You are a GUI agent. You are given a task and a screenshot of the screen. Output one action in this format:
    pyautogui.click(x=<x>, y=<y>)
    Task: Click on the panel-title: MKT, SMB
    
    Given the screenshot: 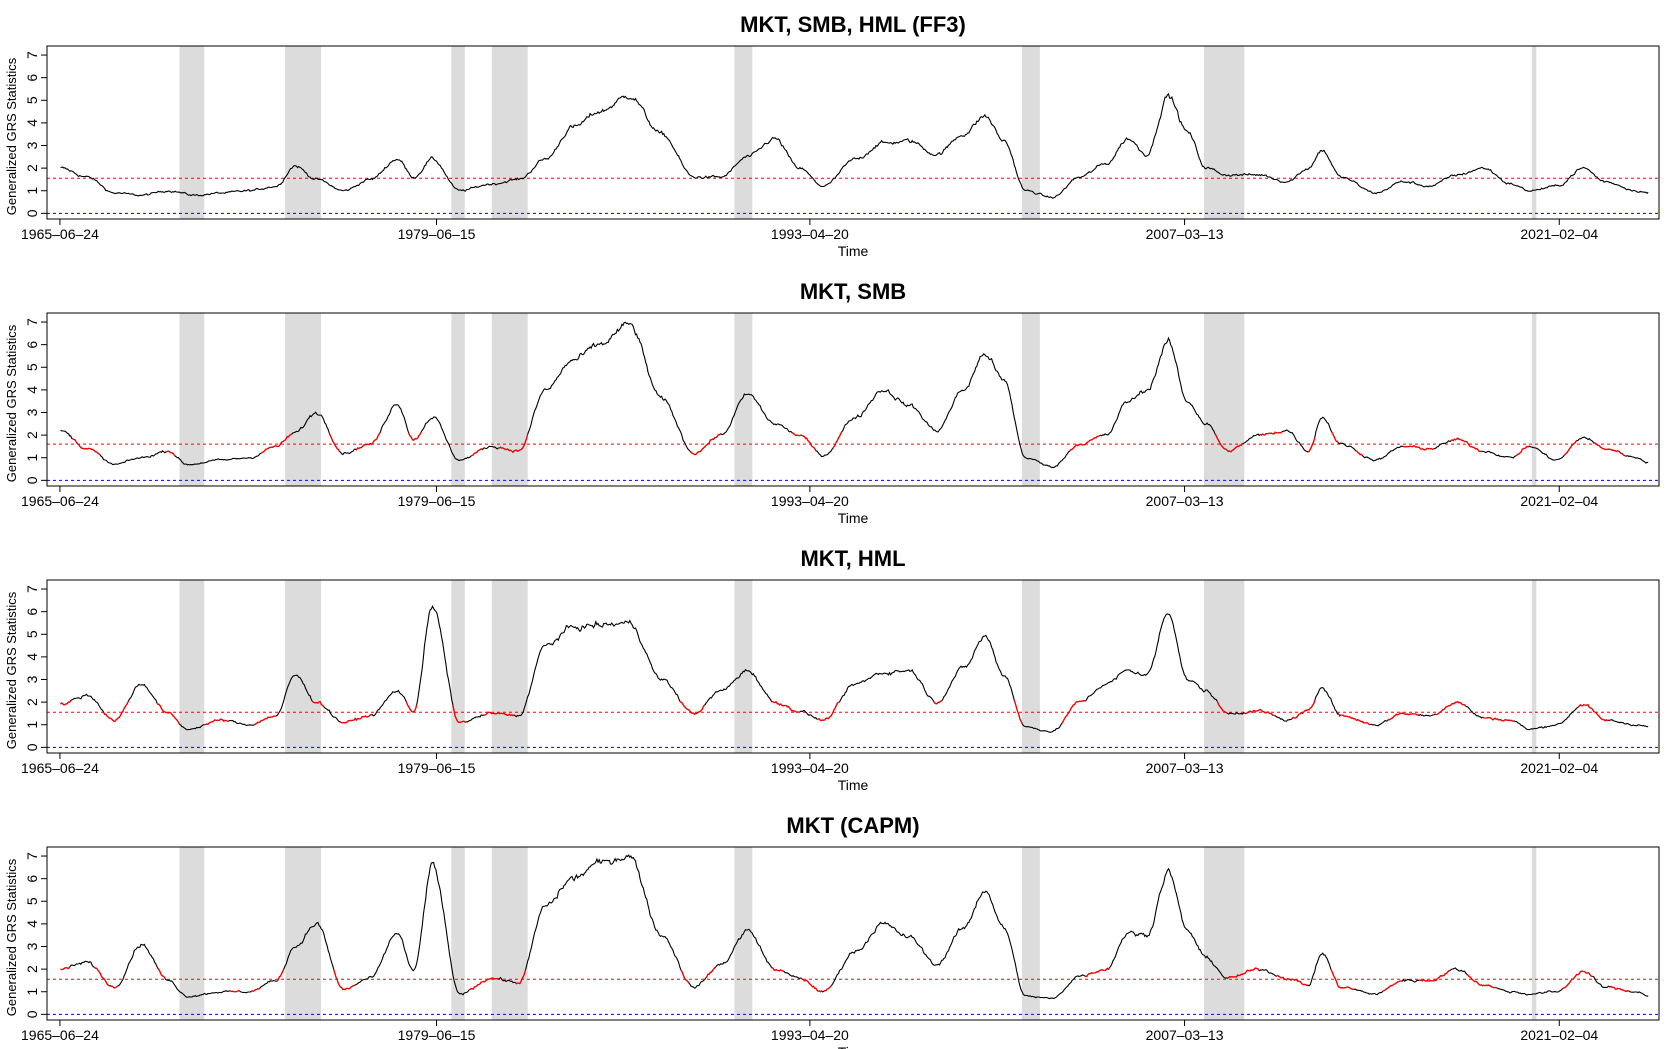 What is the action you would take?
    pyautogui.click(x=853, y=291)
    